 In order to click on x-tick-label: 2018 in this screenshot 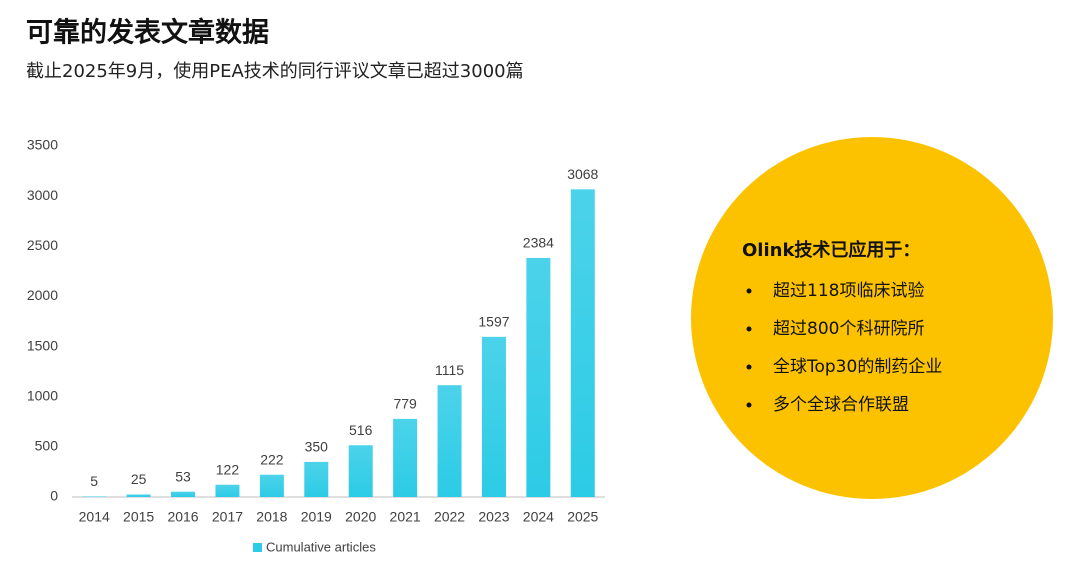, I will do `click(271, 517)`.